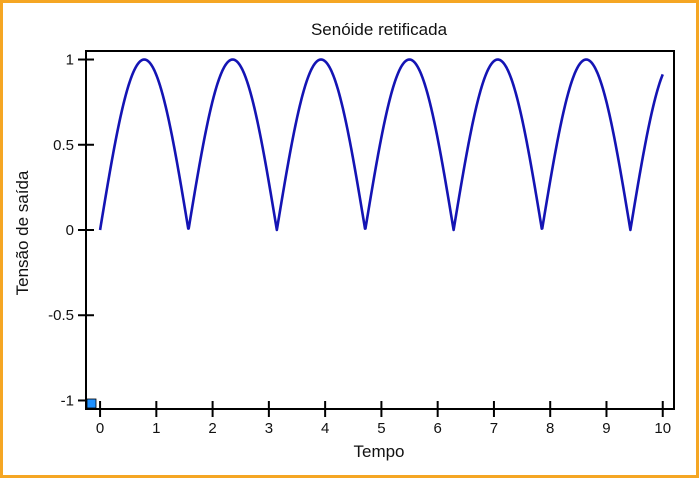 This screenshot has height=478, width=699. What do you see at coordinates (212, 428) in the screenshot?
I see `x-tick-label: 2` at bounding box center [212, 428].